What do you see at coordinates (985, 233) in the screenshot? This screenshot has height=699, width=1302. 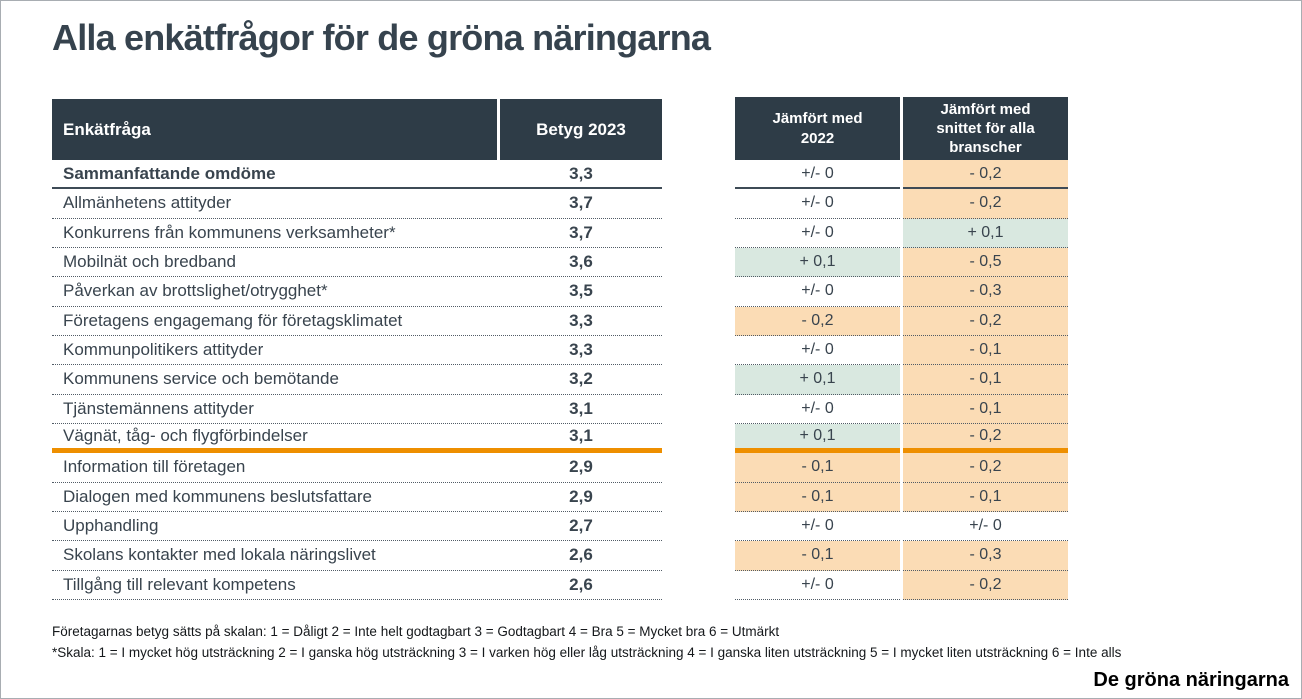 I see `vs-snitt-cell: + 0,1` at bounding box center [985, 233].